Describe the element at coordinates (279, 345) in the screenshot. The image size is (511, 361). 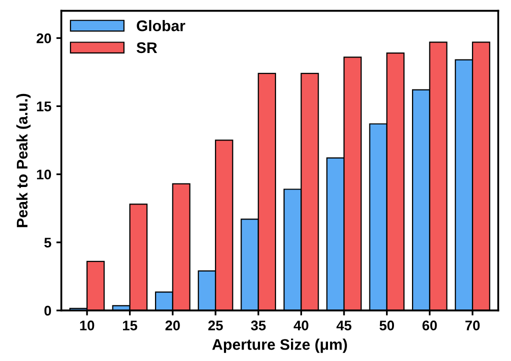
I see `x-axis-title: Aperture Size (μm)` at that location.